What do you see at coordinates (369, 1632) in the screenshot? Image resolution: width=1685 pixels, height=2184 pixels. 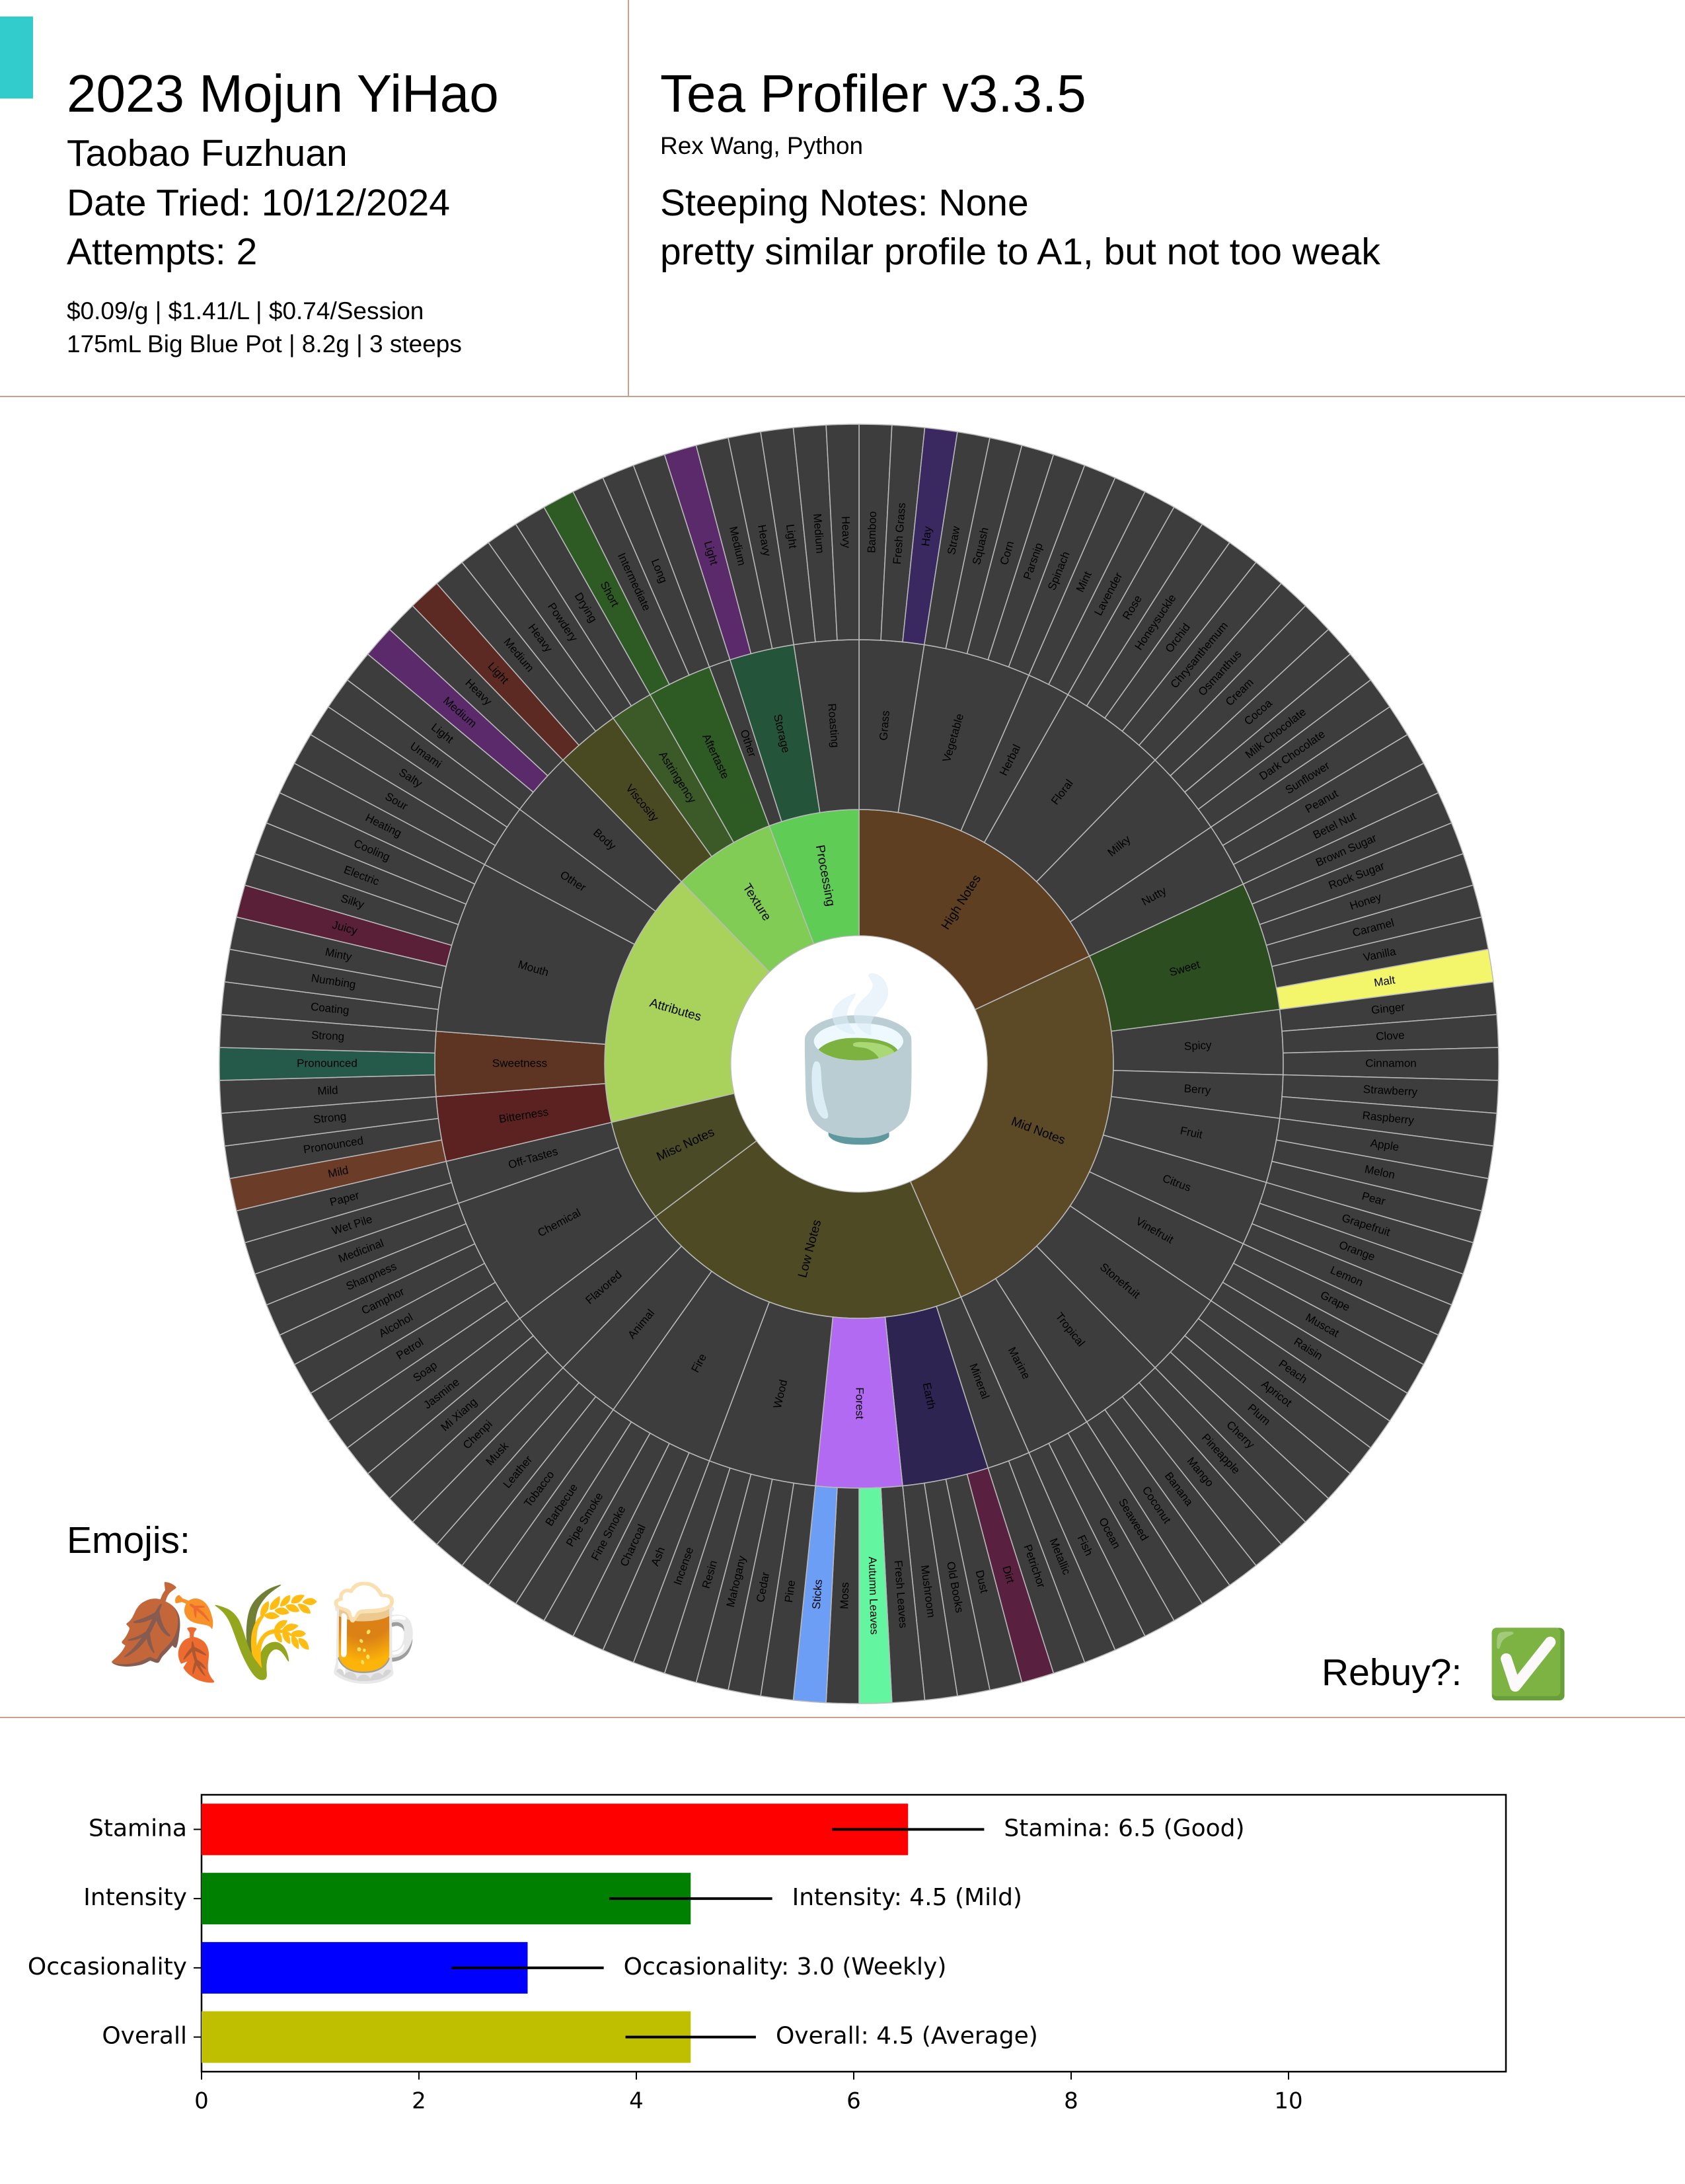 I see `emoji: 🍺` at bounding box center [369, 1632].